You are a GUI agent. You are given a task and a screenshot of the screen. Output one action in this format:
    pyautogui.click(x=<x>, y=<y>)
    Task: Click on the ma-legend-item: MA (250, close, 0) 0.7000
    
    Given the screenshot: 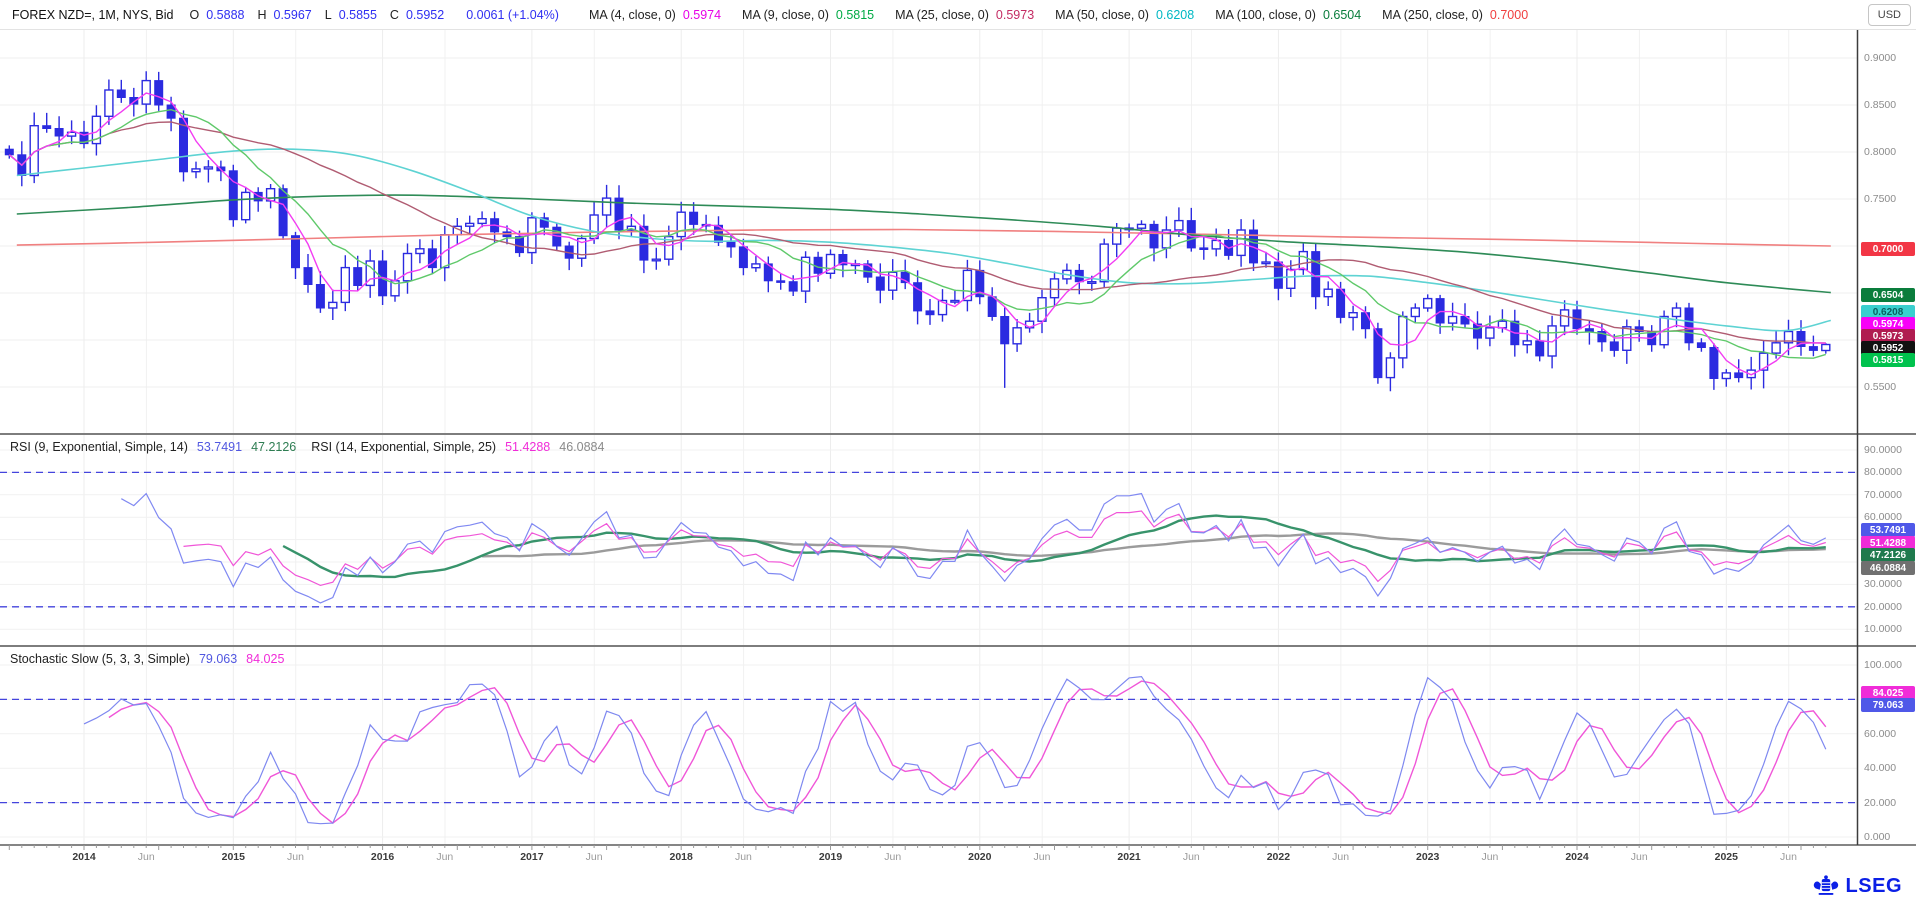 What is the action you would take?
    pyautogui.click(x=1455, y=15)
    